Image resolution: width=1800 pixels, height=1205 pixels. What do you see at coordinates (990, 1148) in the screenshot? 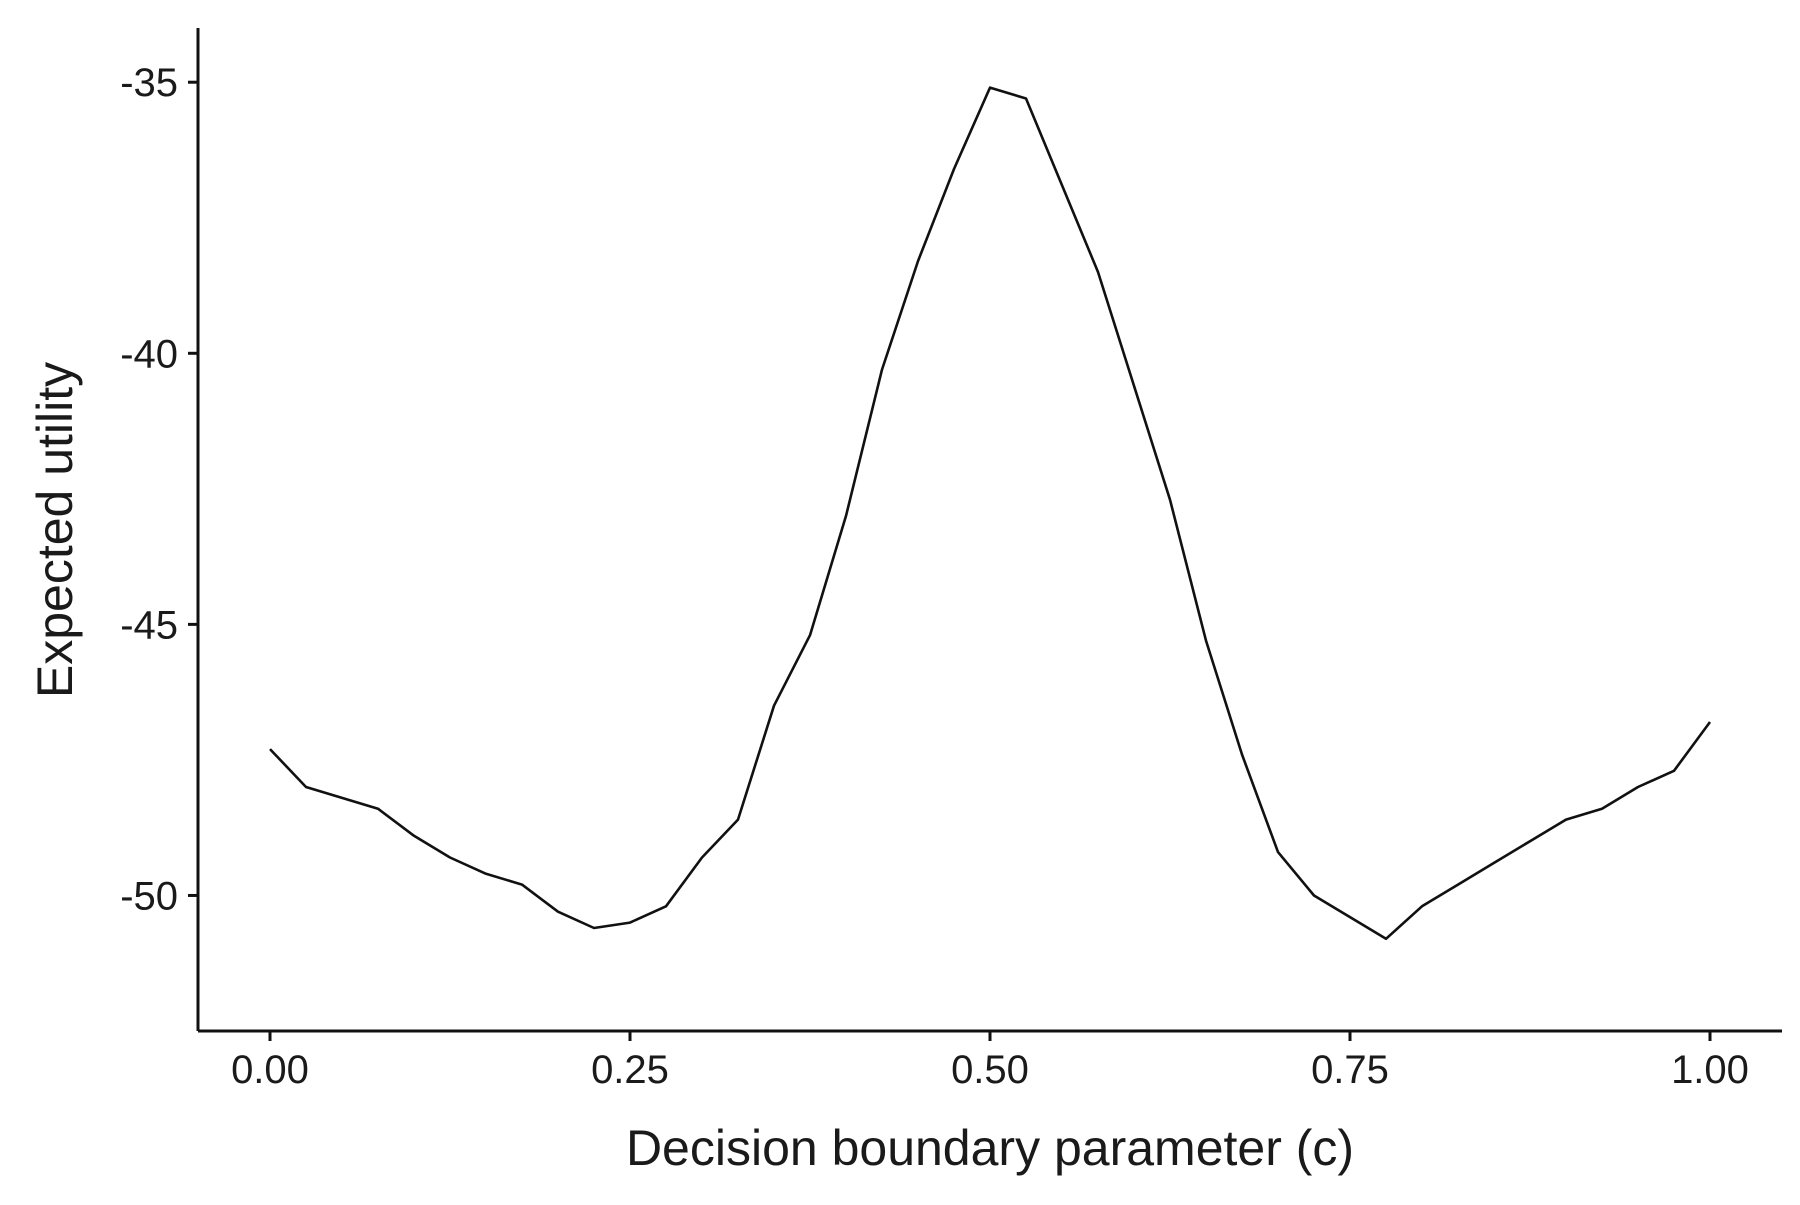
I see `x-axis-title: Decision boundary parameter (c)` at bounding box center [990, 1148].